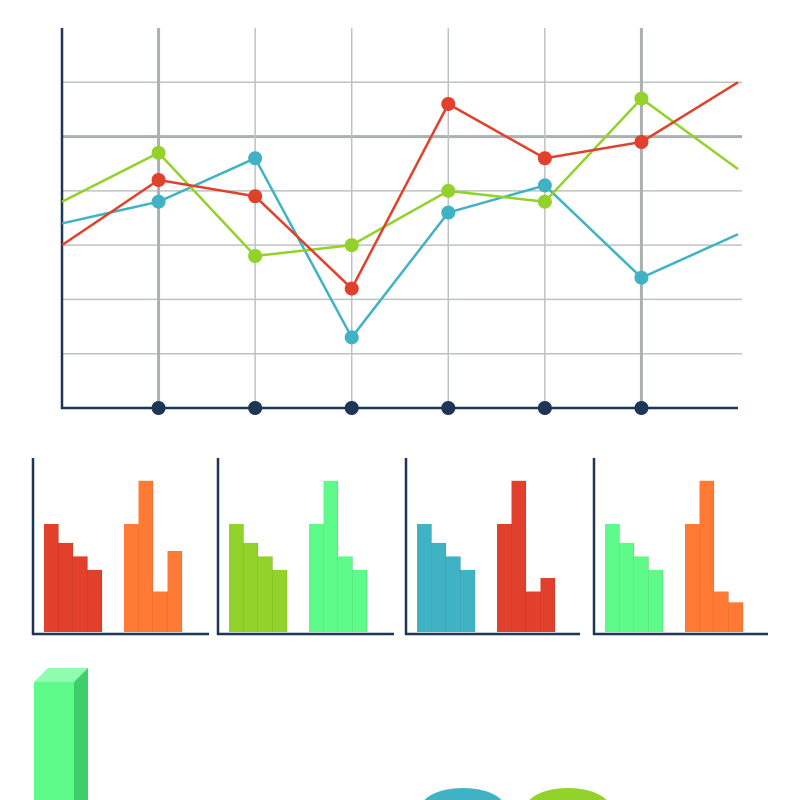  What do you see at coordinates (320, 734) in the screenshot?
I see `decorative-3d-elements` at bounding box center [320, 734].